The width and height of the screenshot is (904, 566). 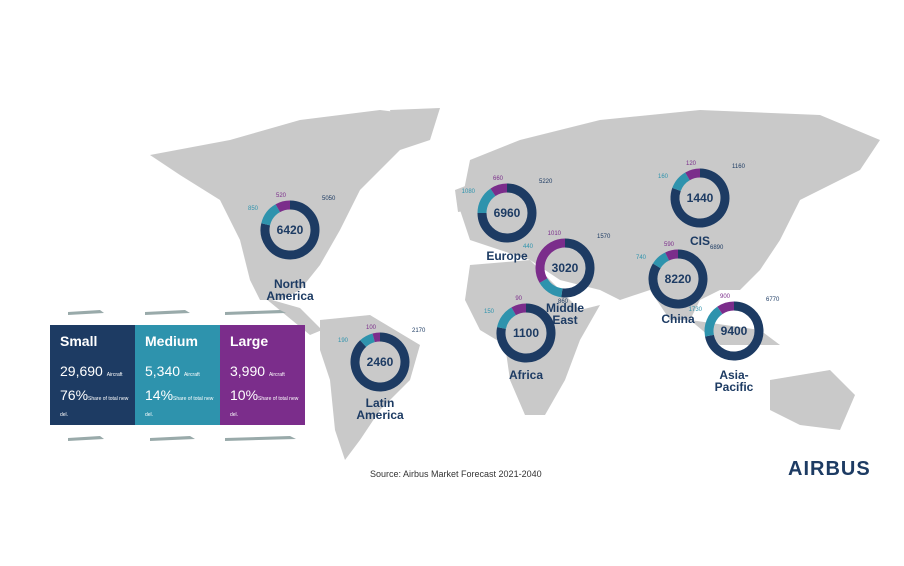 I want to click on donut-total: 1100, so click(x=526, y=333).